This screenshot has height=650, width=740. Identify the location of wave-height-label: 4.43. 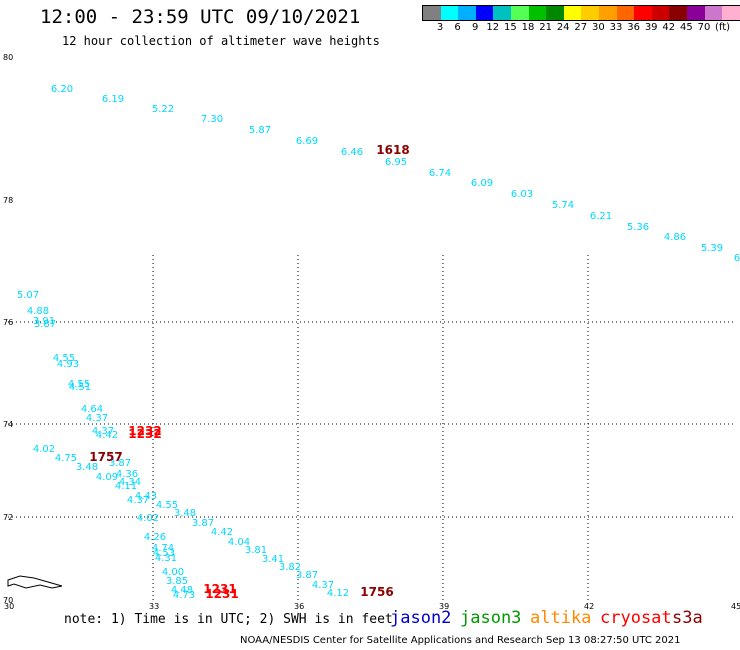
(146, 496).